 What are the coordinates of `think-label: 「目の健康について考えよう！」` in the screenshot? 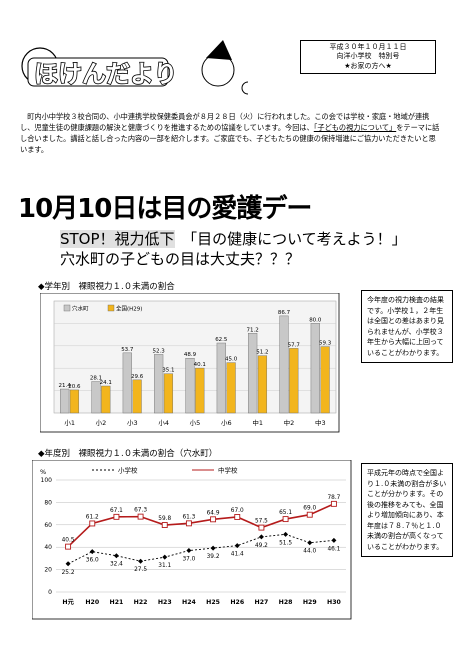 It's located at (298, 239).